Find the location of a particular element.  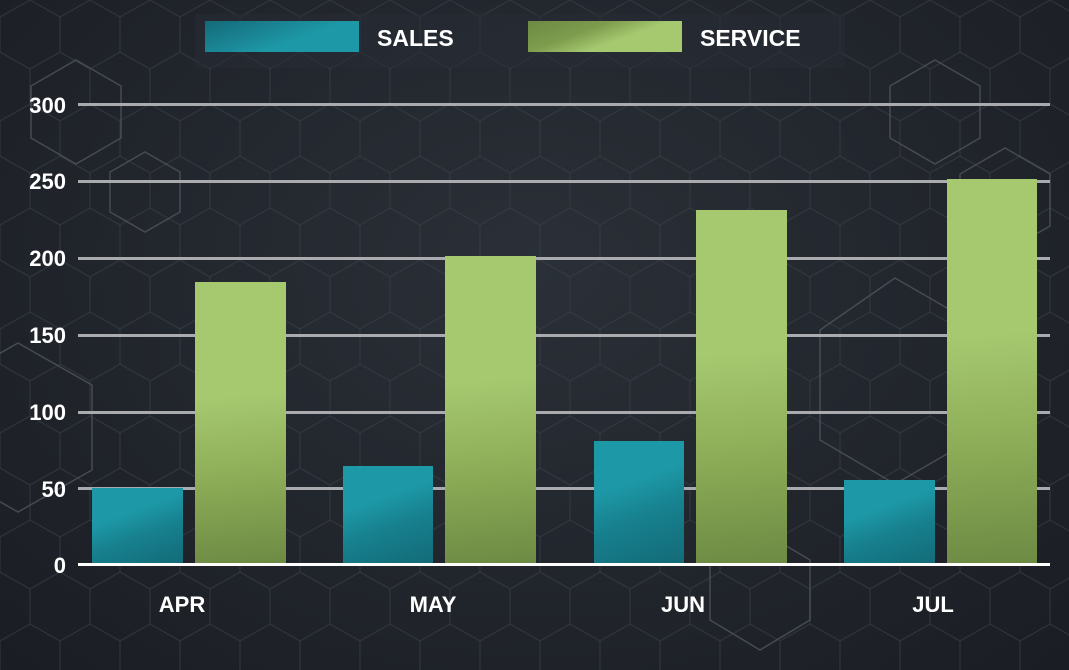

y-tick-200: 200 is located at coordinates (47, 258).